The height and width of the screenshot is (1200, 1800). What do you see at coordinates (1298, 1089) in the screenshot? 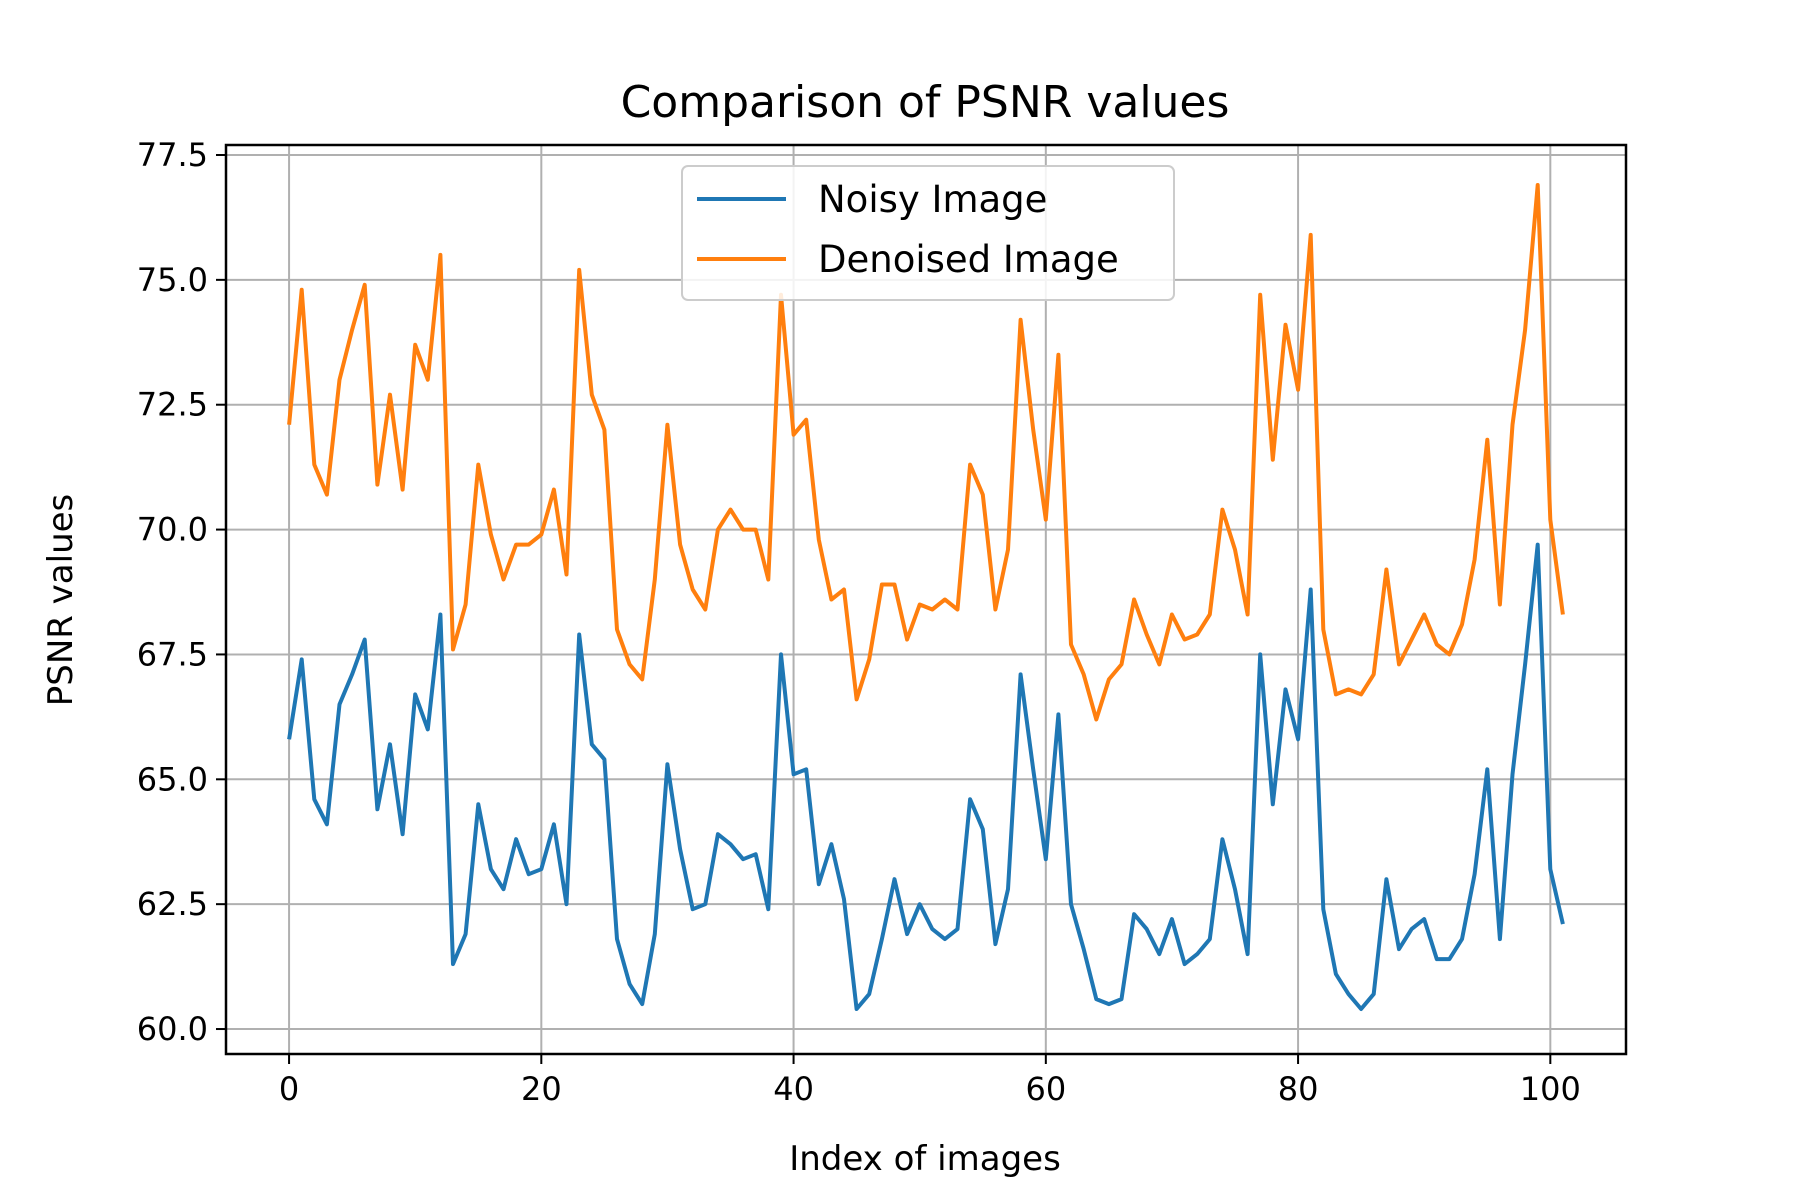
I see `x-tick-label: 80` at bounding box center [1298, 1089].